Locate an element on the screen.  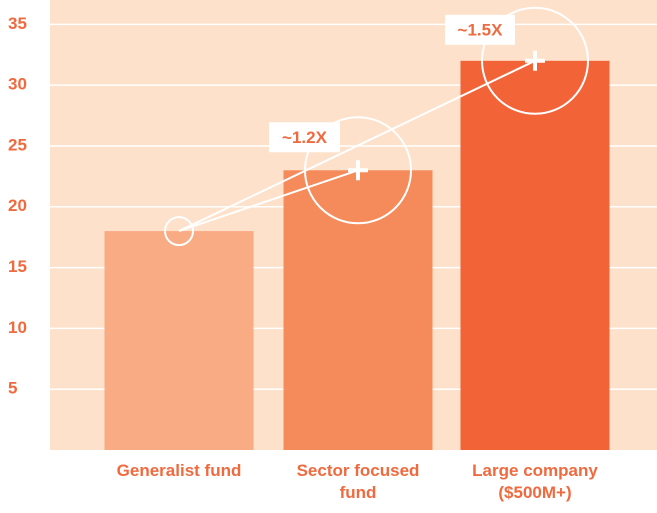
y-tick-label: 15 is located at coordinates (17, 266).